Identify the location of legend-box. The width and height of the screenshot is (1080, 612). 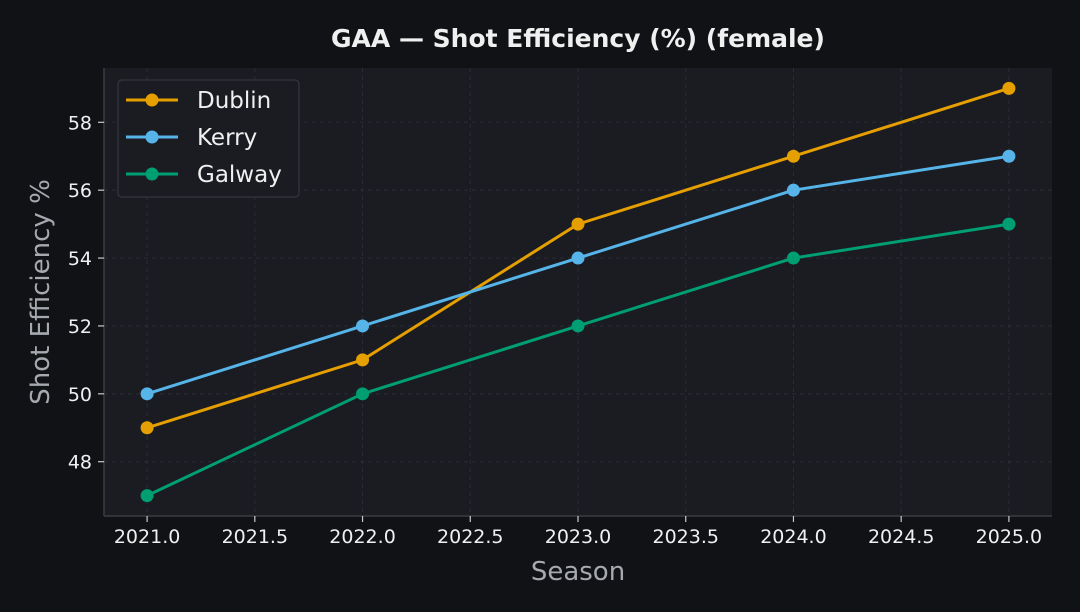
(208, 138).